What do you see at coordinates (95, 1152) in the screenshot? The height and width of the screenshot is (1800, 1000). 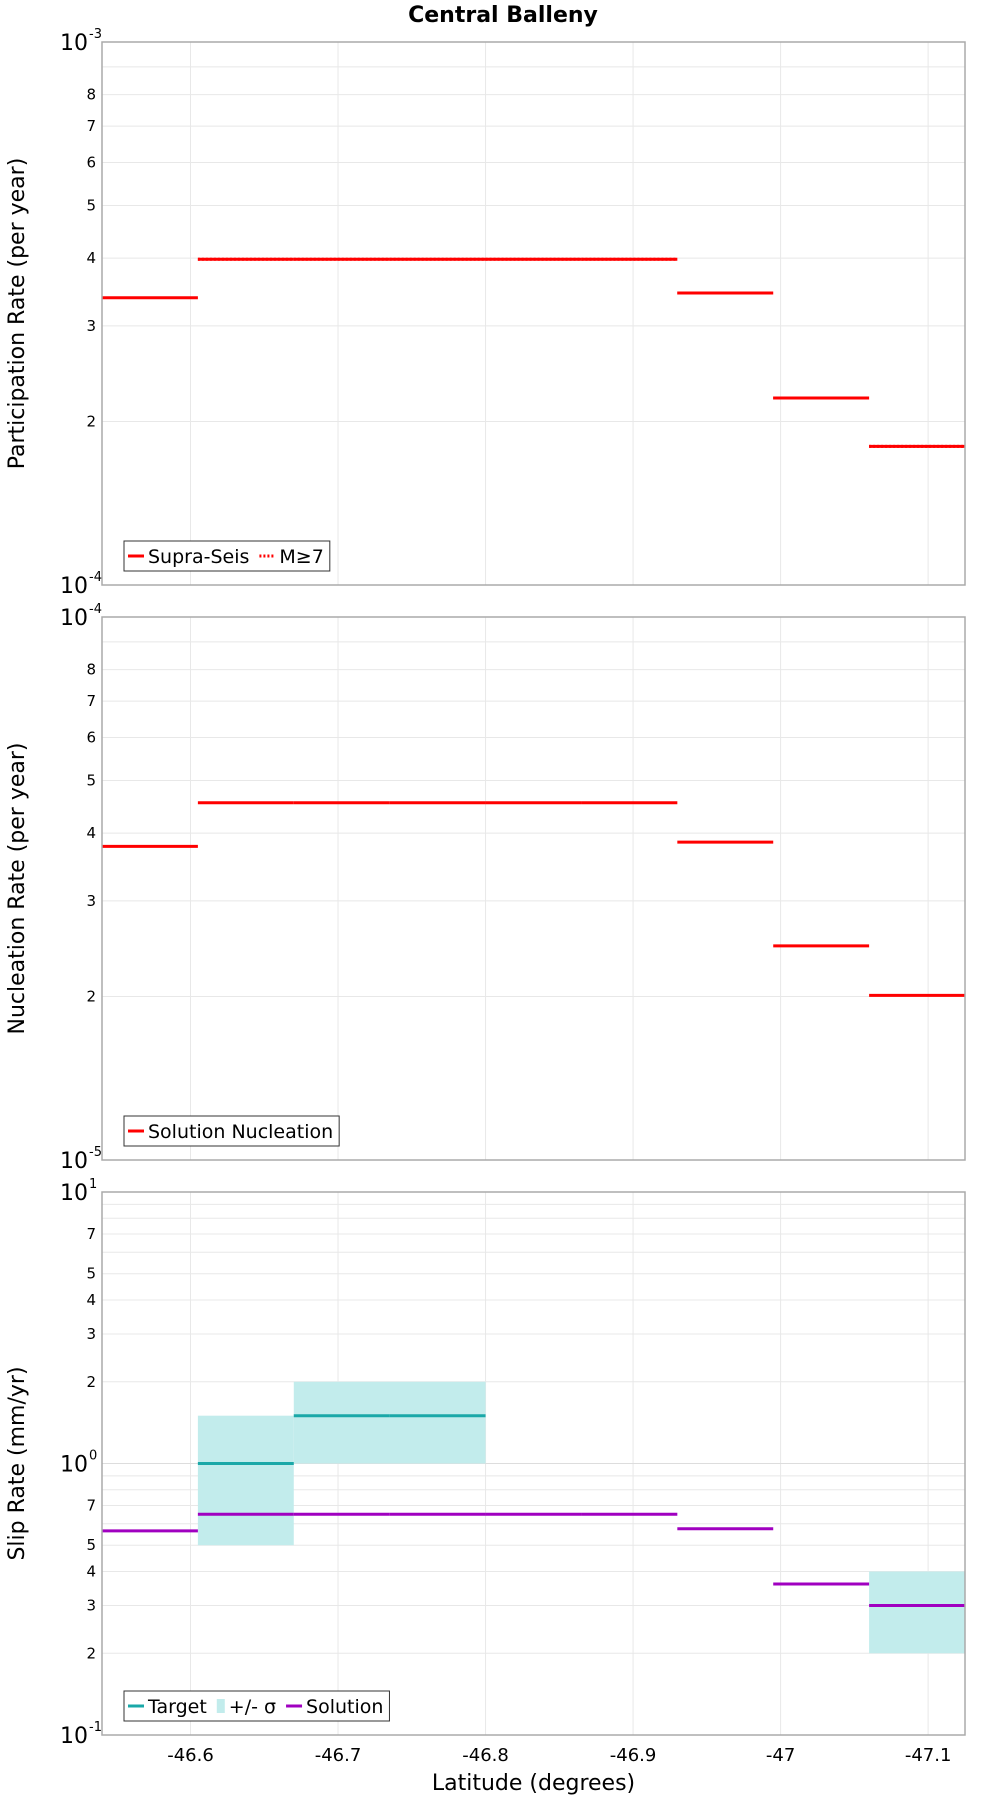 I see `y-major-tick-exponent: -5` at bounding box center [95, 1152].